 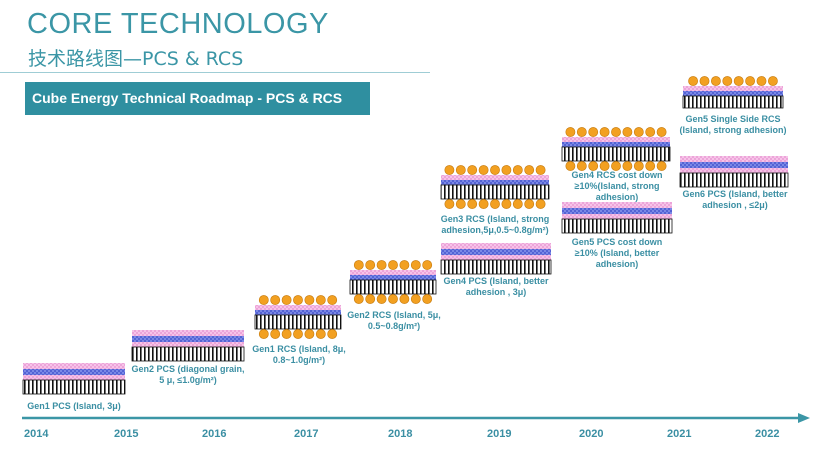 What do you see at coordinates (617, 242) in the screenshot?
I see `label-line: Gen5 PCS cost down` at bounding box center [617, 242].